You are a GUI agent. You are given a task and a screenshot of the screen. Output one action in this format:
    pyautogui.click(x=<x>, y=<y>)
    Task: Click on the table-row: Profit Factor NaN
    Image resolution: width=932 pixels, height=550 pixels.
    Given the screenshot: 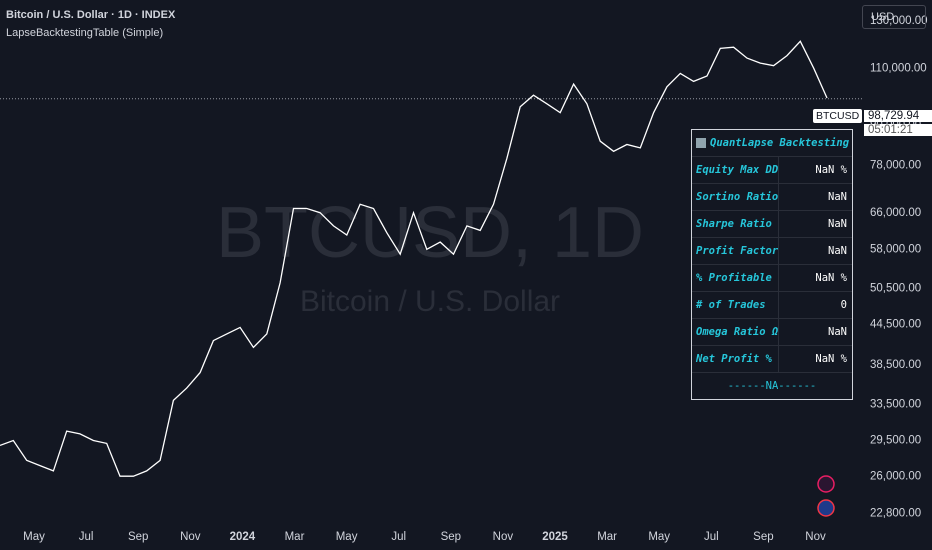 What is the action you would take?
    pyautogui.click(x=772, y=251)
    